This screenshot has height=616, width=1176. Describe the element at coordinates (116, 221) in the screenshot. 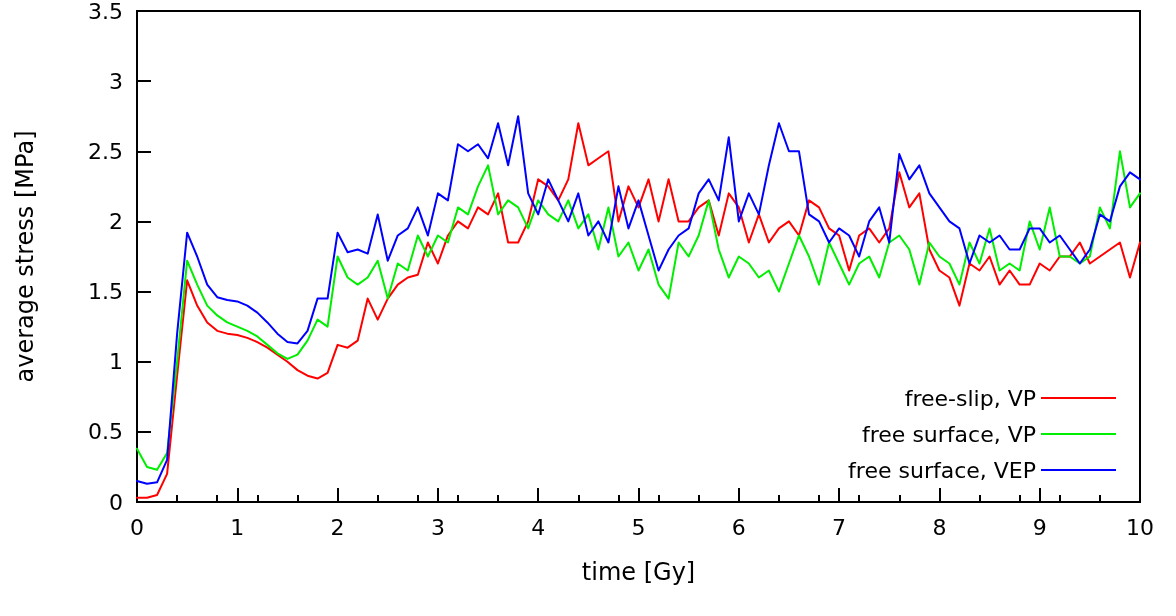

I see `y-tick-label: 2` at that location.